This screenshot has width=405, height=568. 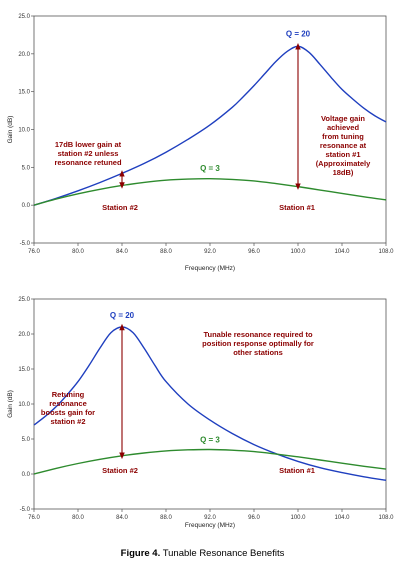 What do you see at coordinates (68, 403) in the screenshot?
I see `annotation-line: resonance` at bounding box center [68, 403].